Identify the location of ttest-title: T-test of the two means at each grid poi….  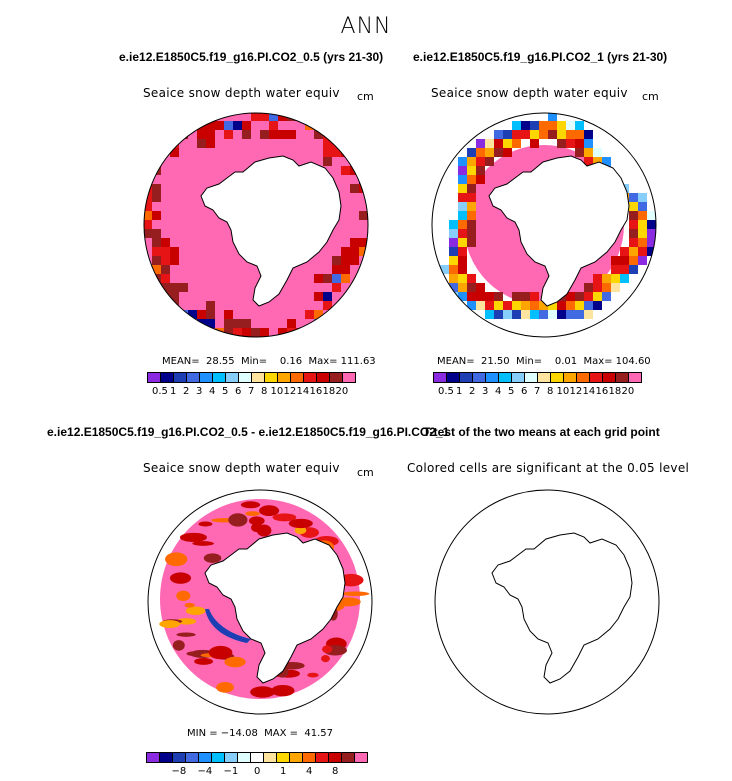
(541, 432).